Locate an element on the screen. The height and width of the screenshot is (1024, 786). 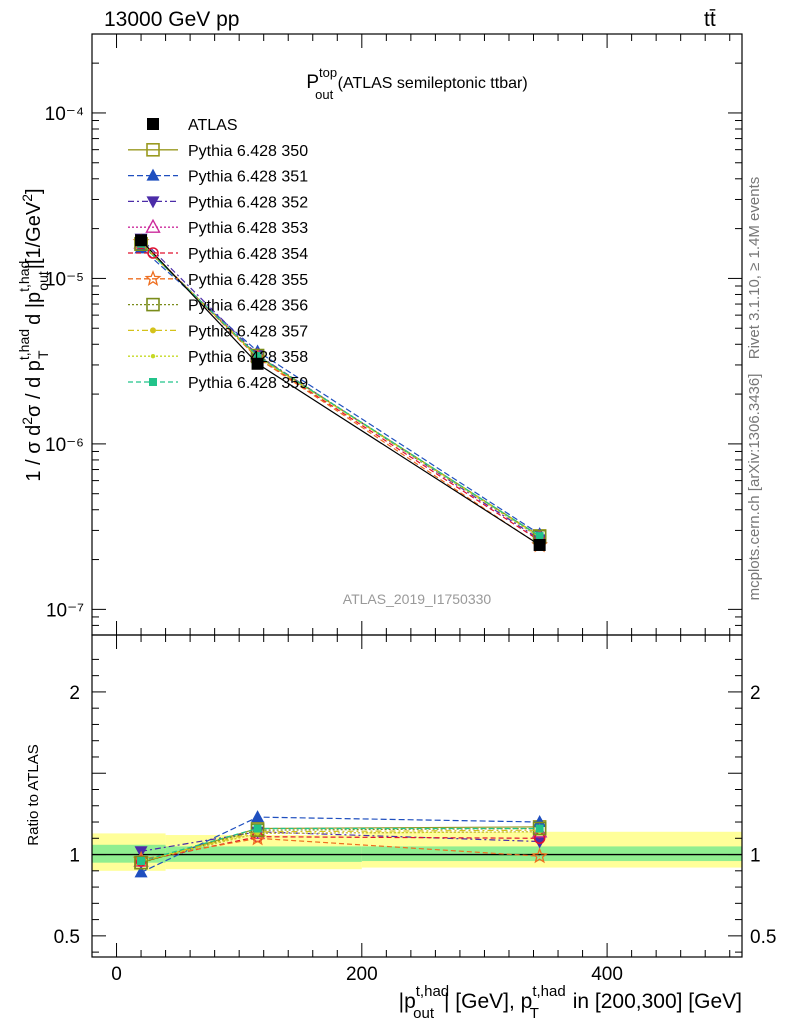
ratio-ytick-label-right: 0.5 is located at coordinates (763, 937).